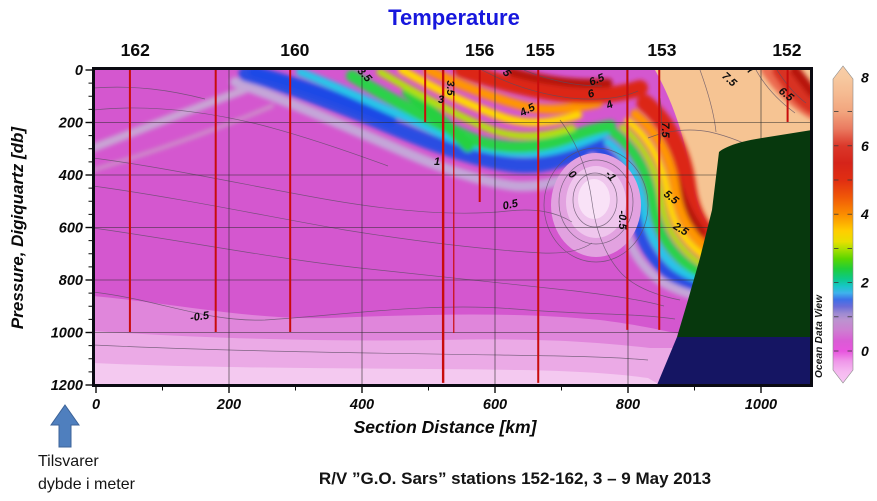 The height and width of the screenshot is (501, 877). What do you see at coordinates (450, 88) in the screenshot?
I see `contour-label: 3.5` at bounding box center [450, 88].